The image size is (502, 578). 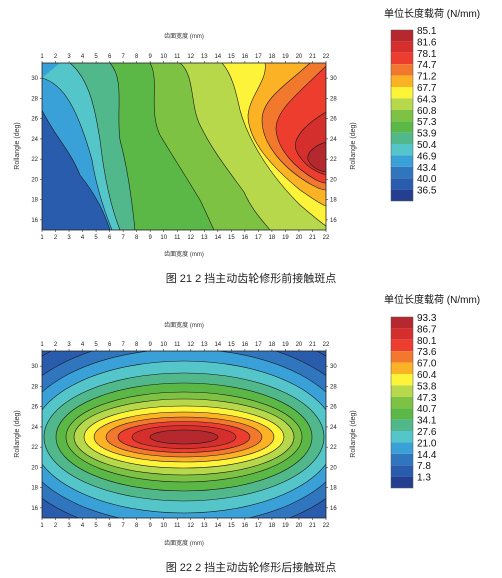 I want to click on legend-frame, so click(x=402, y=115).